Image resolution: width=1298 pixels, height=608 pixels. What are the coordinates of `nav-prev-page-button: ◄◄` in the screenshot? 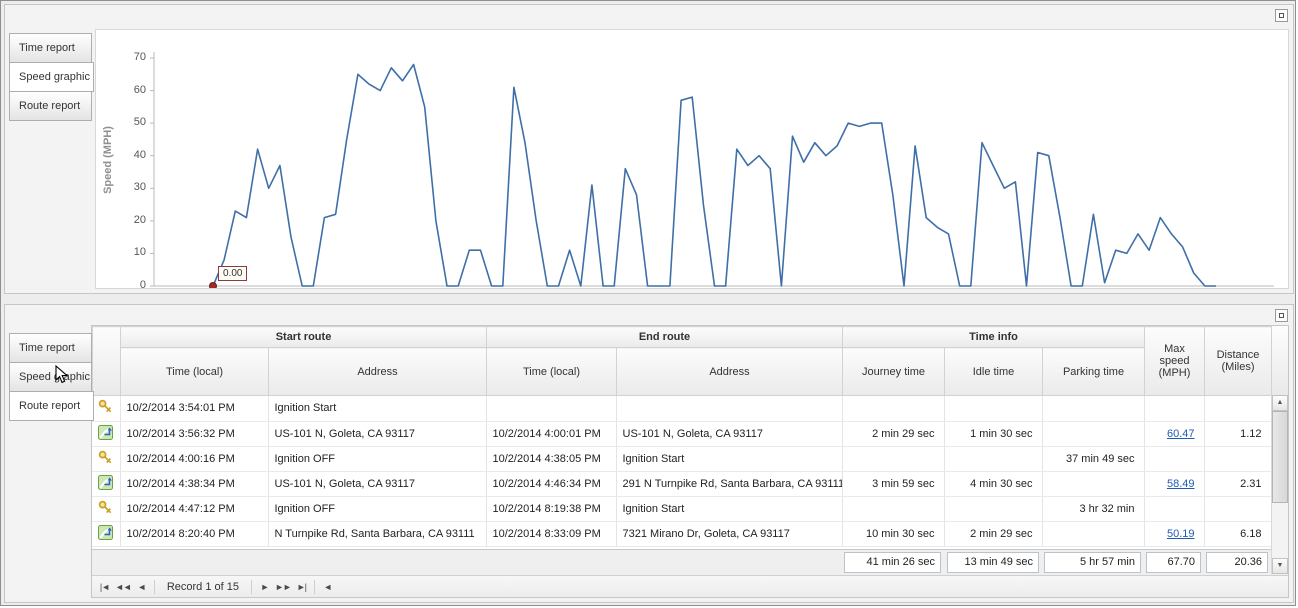 It's located at (123, 586).